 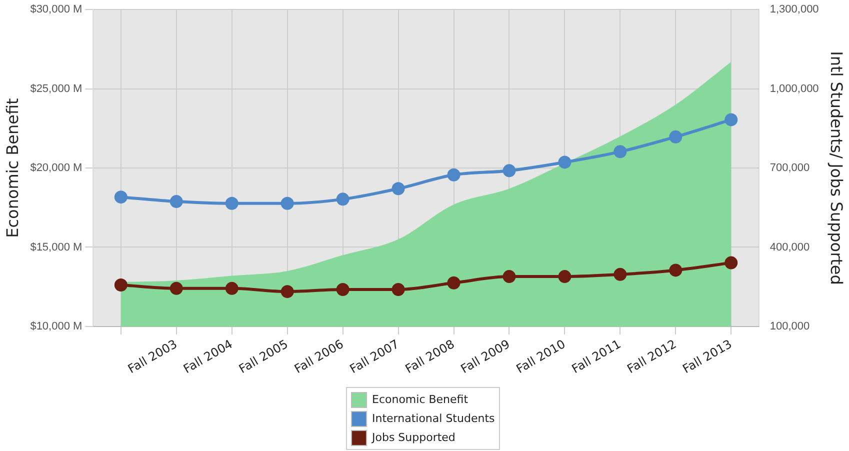 I want to click on y2-tick-label: 1,000,000, so click(x=794, y=88).